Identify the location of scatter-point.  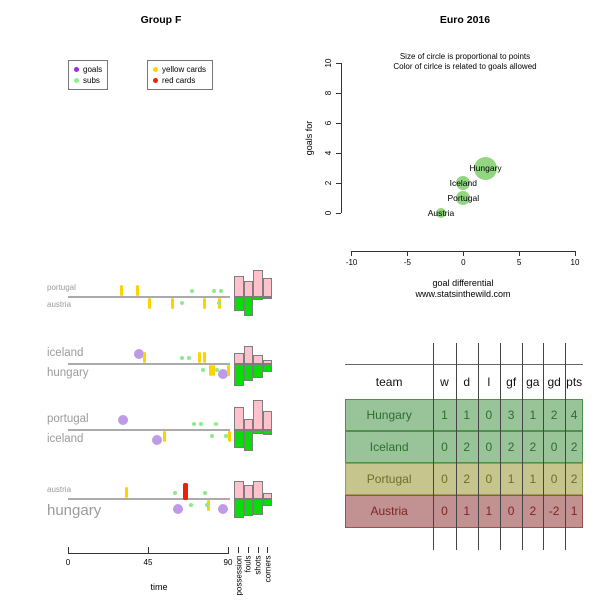
(486, 168).